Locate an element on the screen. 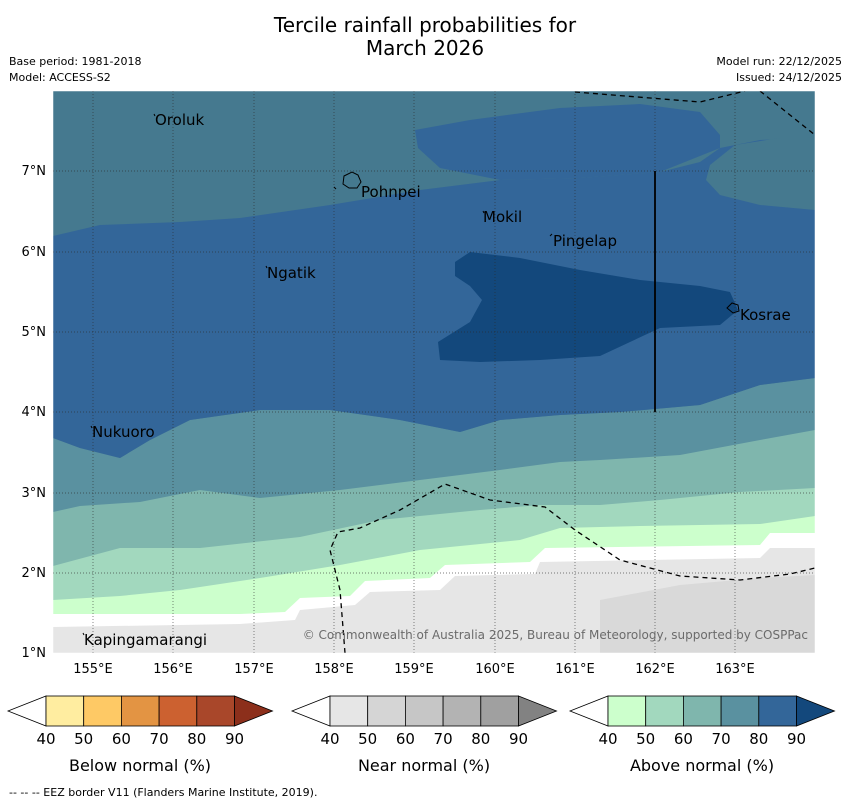 The width and height of the screenshot is (850, 804). band-above-80-90-north is located at coordinates (567, 142).